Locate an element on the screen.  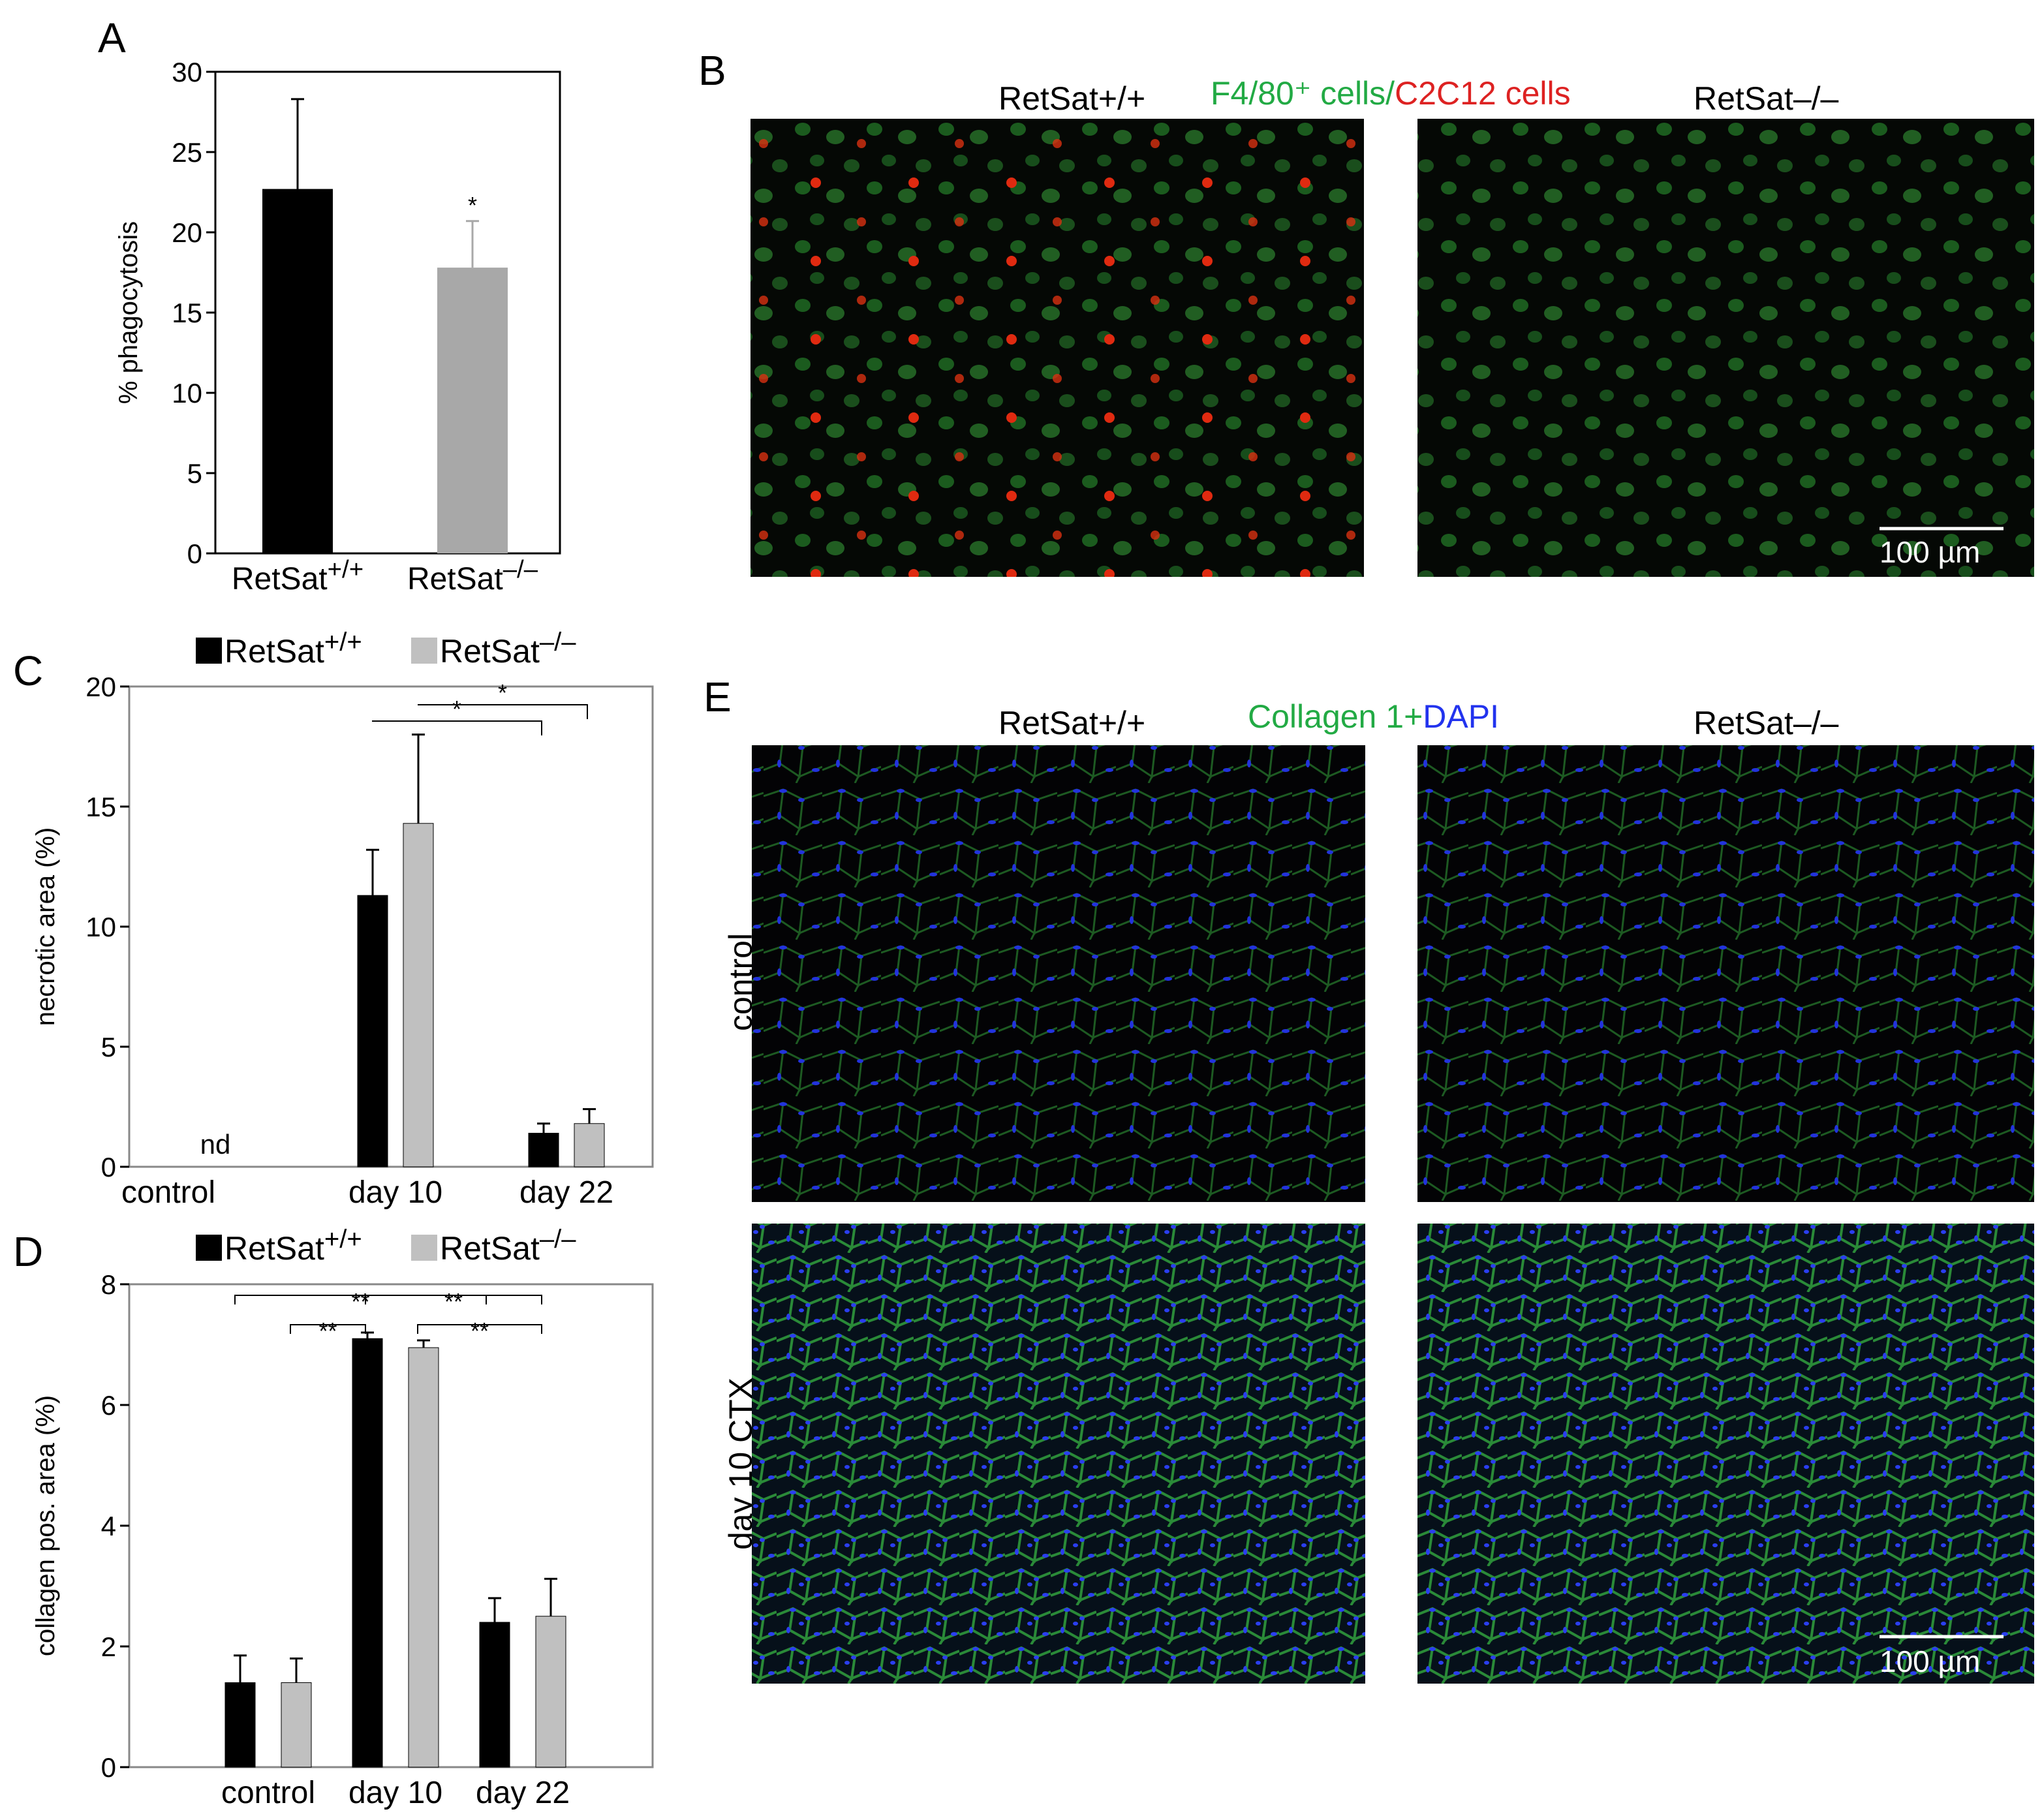
panel-e-stain-title: Collagen 1+DAPI is located at coordinates (1373, 717).